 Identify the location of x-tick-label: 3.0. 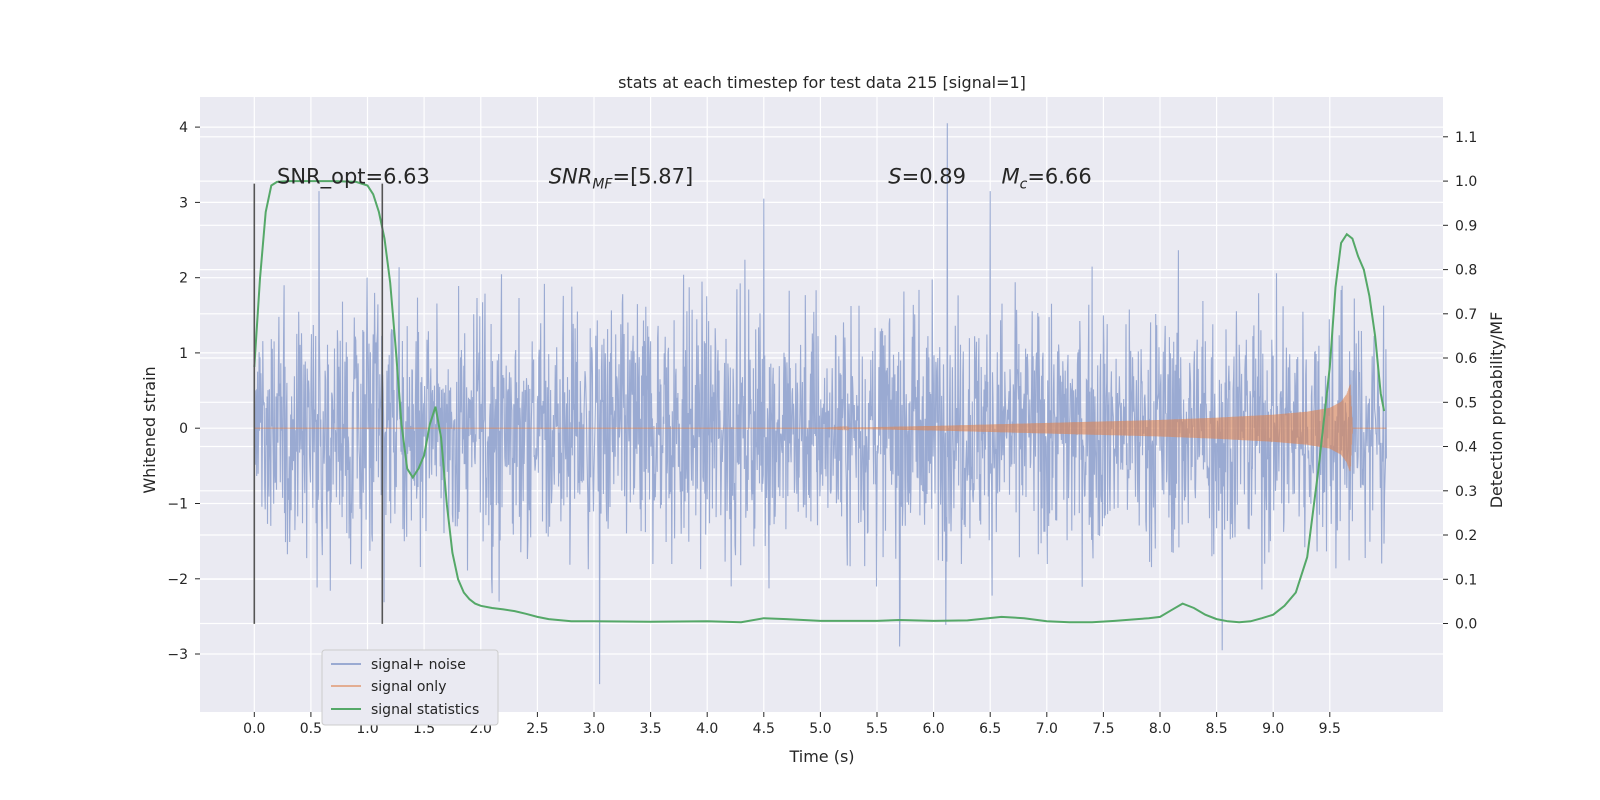
(594, 729).